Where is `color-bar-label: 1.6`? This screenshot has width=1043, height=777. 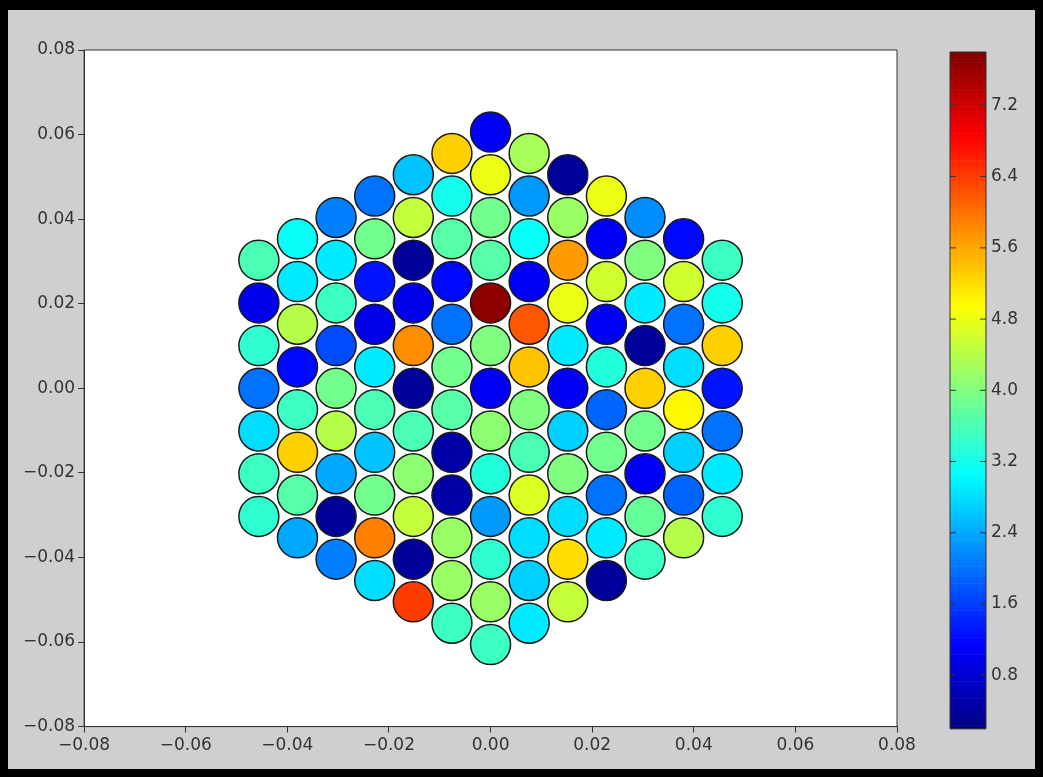 color-bar-label: 1.6 is located at coordinates (1005, 602).